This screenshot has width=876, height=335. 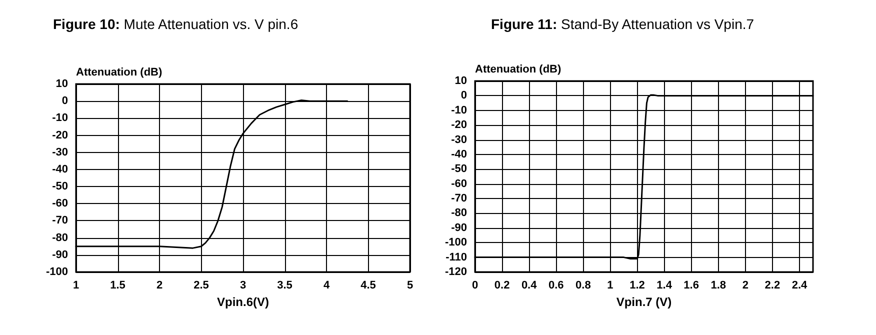 I want to click on x-tick-label: 0.6, so click(x=556, y=286).